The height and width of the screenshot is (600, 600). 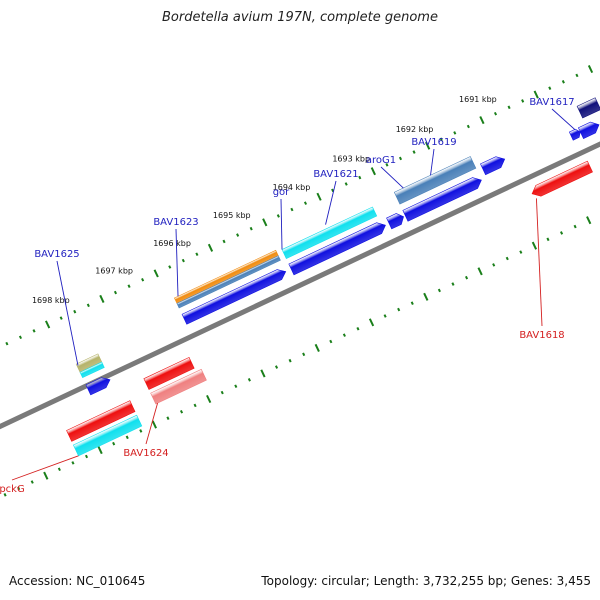 I want to click on accession-label: Accession: NC_010645, so click(x=77, y=581).